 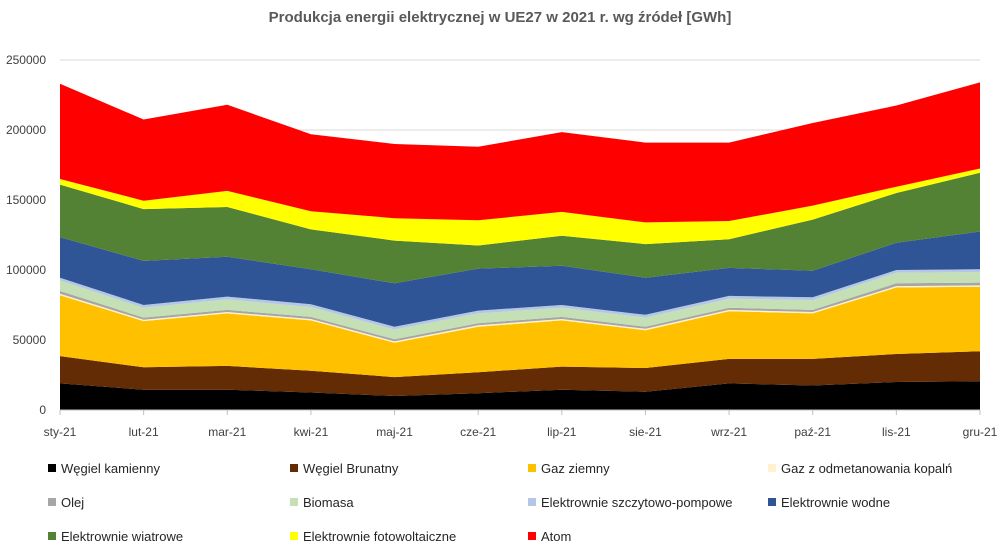 I want to click on legend-label-biomasa: Biomasa, so click(x=328, y=502).